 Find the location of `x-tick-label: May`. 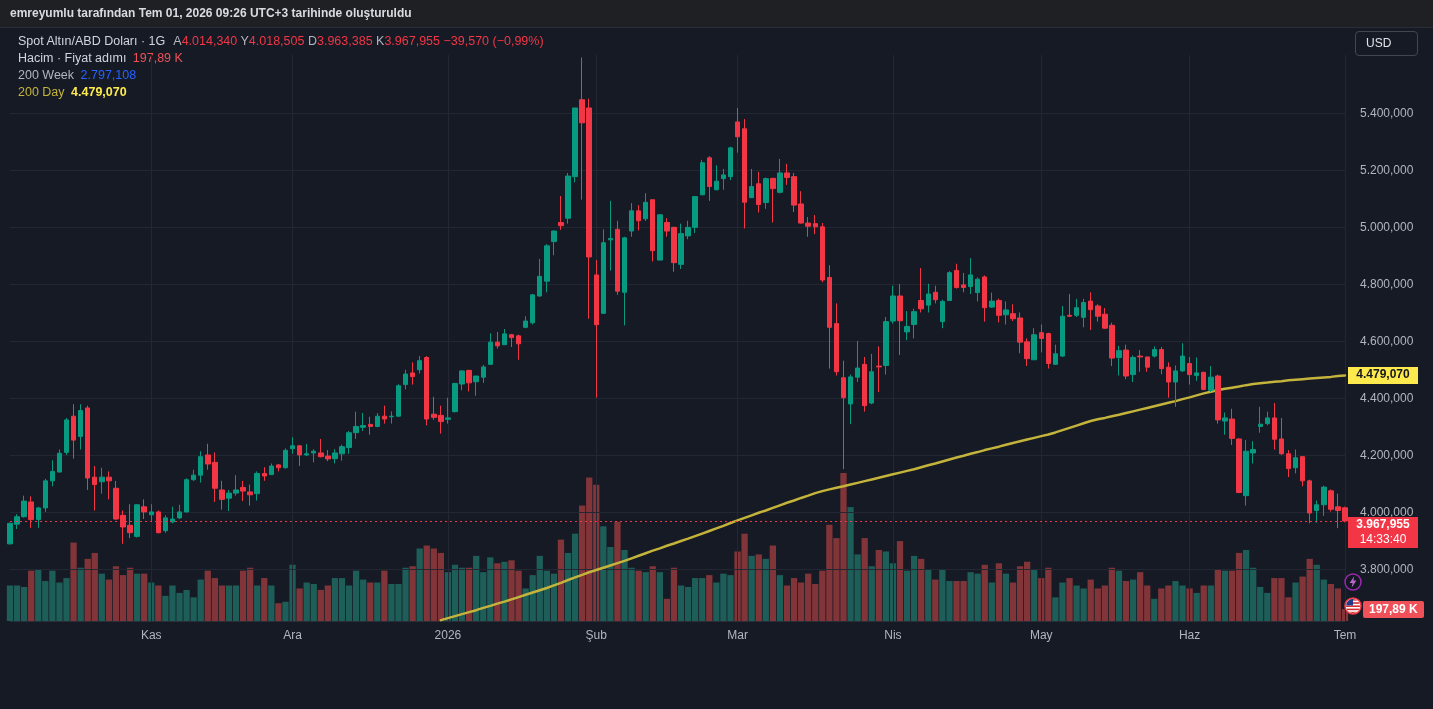

x-tick-label: May is located at coordinates (1041, 635).